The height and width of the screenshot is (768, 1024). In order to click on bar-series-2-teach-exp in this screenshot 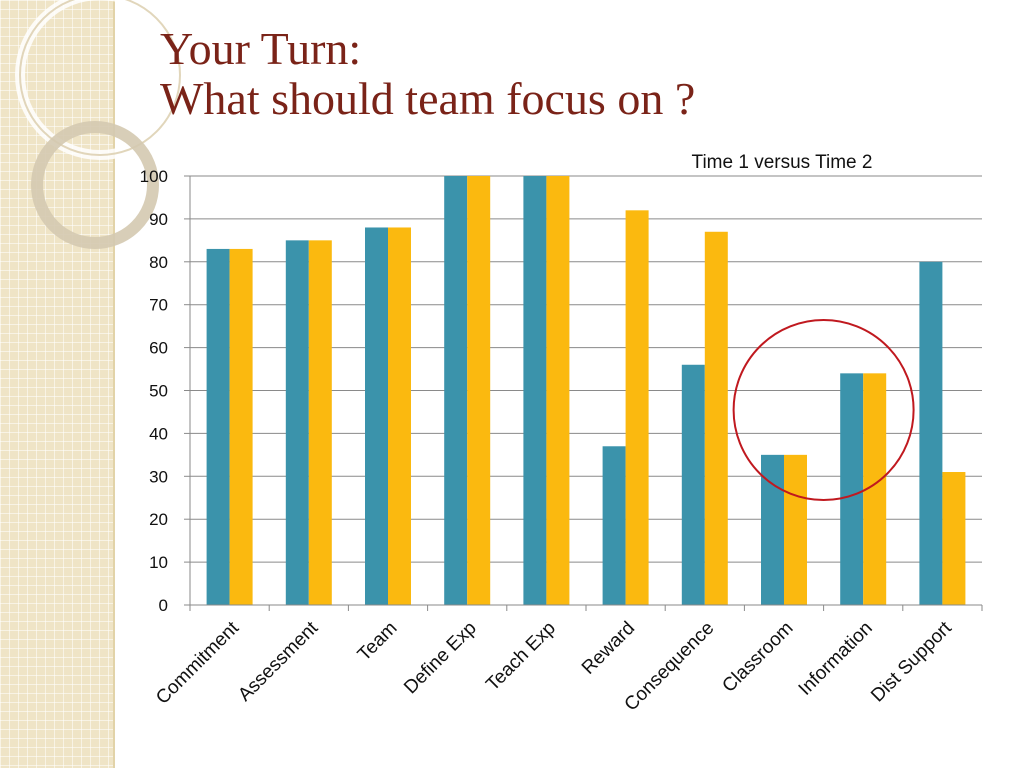, I will do `click(557, 390)`.